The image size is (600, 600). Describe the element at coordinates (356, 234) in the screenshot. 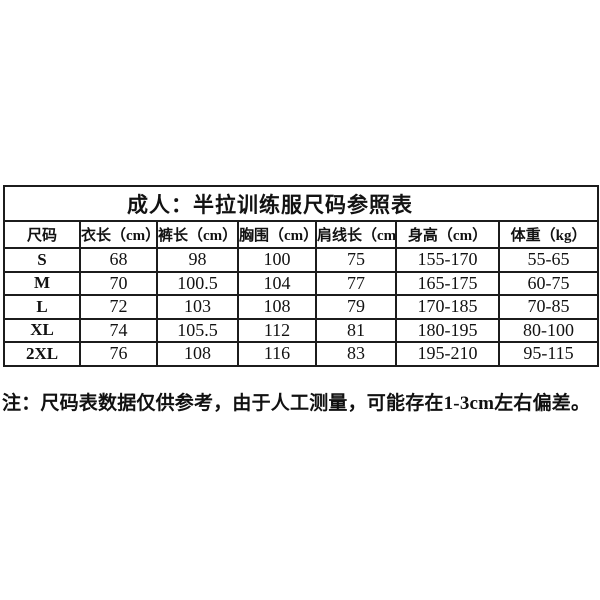

I see `col-header-shoulder-line: 肩线长（cm）` at that location.